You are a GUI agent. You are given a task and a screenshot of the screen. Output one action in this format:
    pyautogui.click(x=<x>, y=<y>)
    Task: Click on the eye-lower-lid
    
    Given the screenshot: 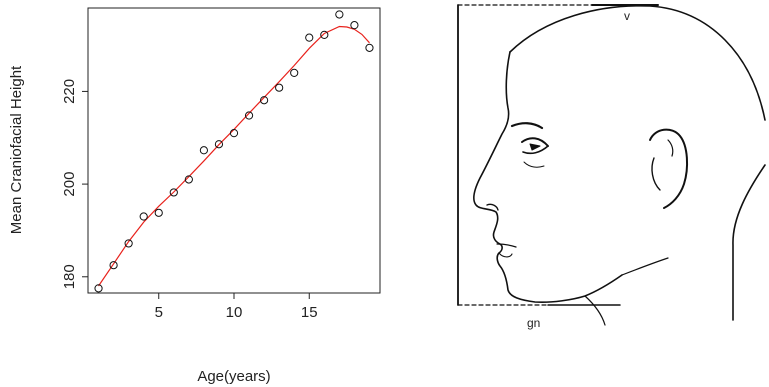 What is the action you would take?
    pyautogui.click(x=535, y=150)
    